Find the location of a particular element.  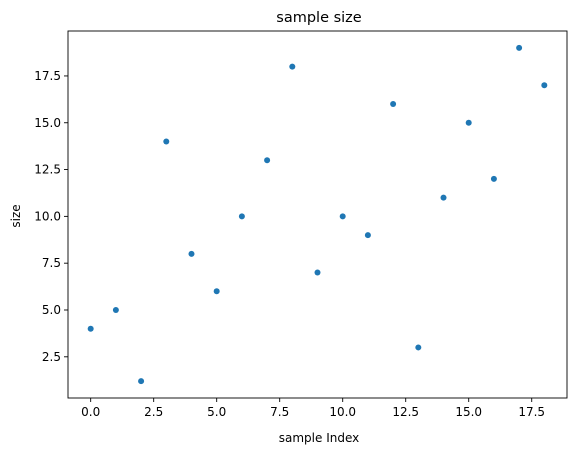

y-tick-label: 2.5 is located at coordinates (51, 357).